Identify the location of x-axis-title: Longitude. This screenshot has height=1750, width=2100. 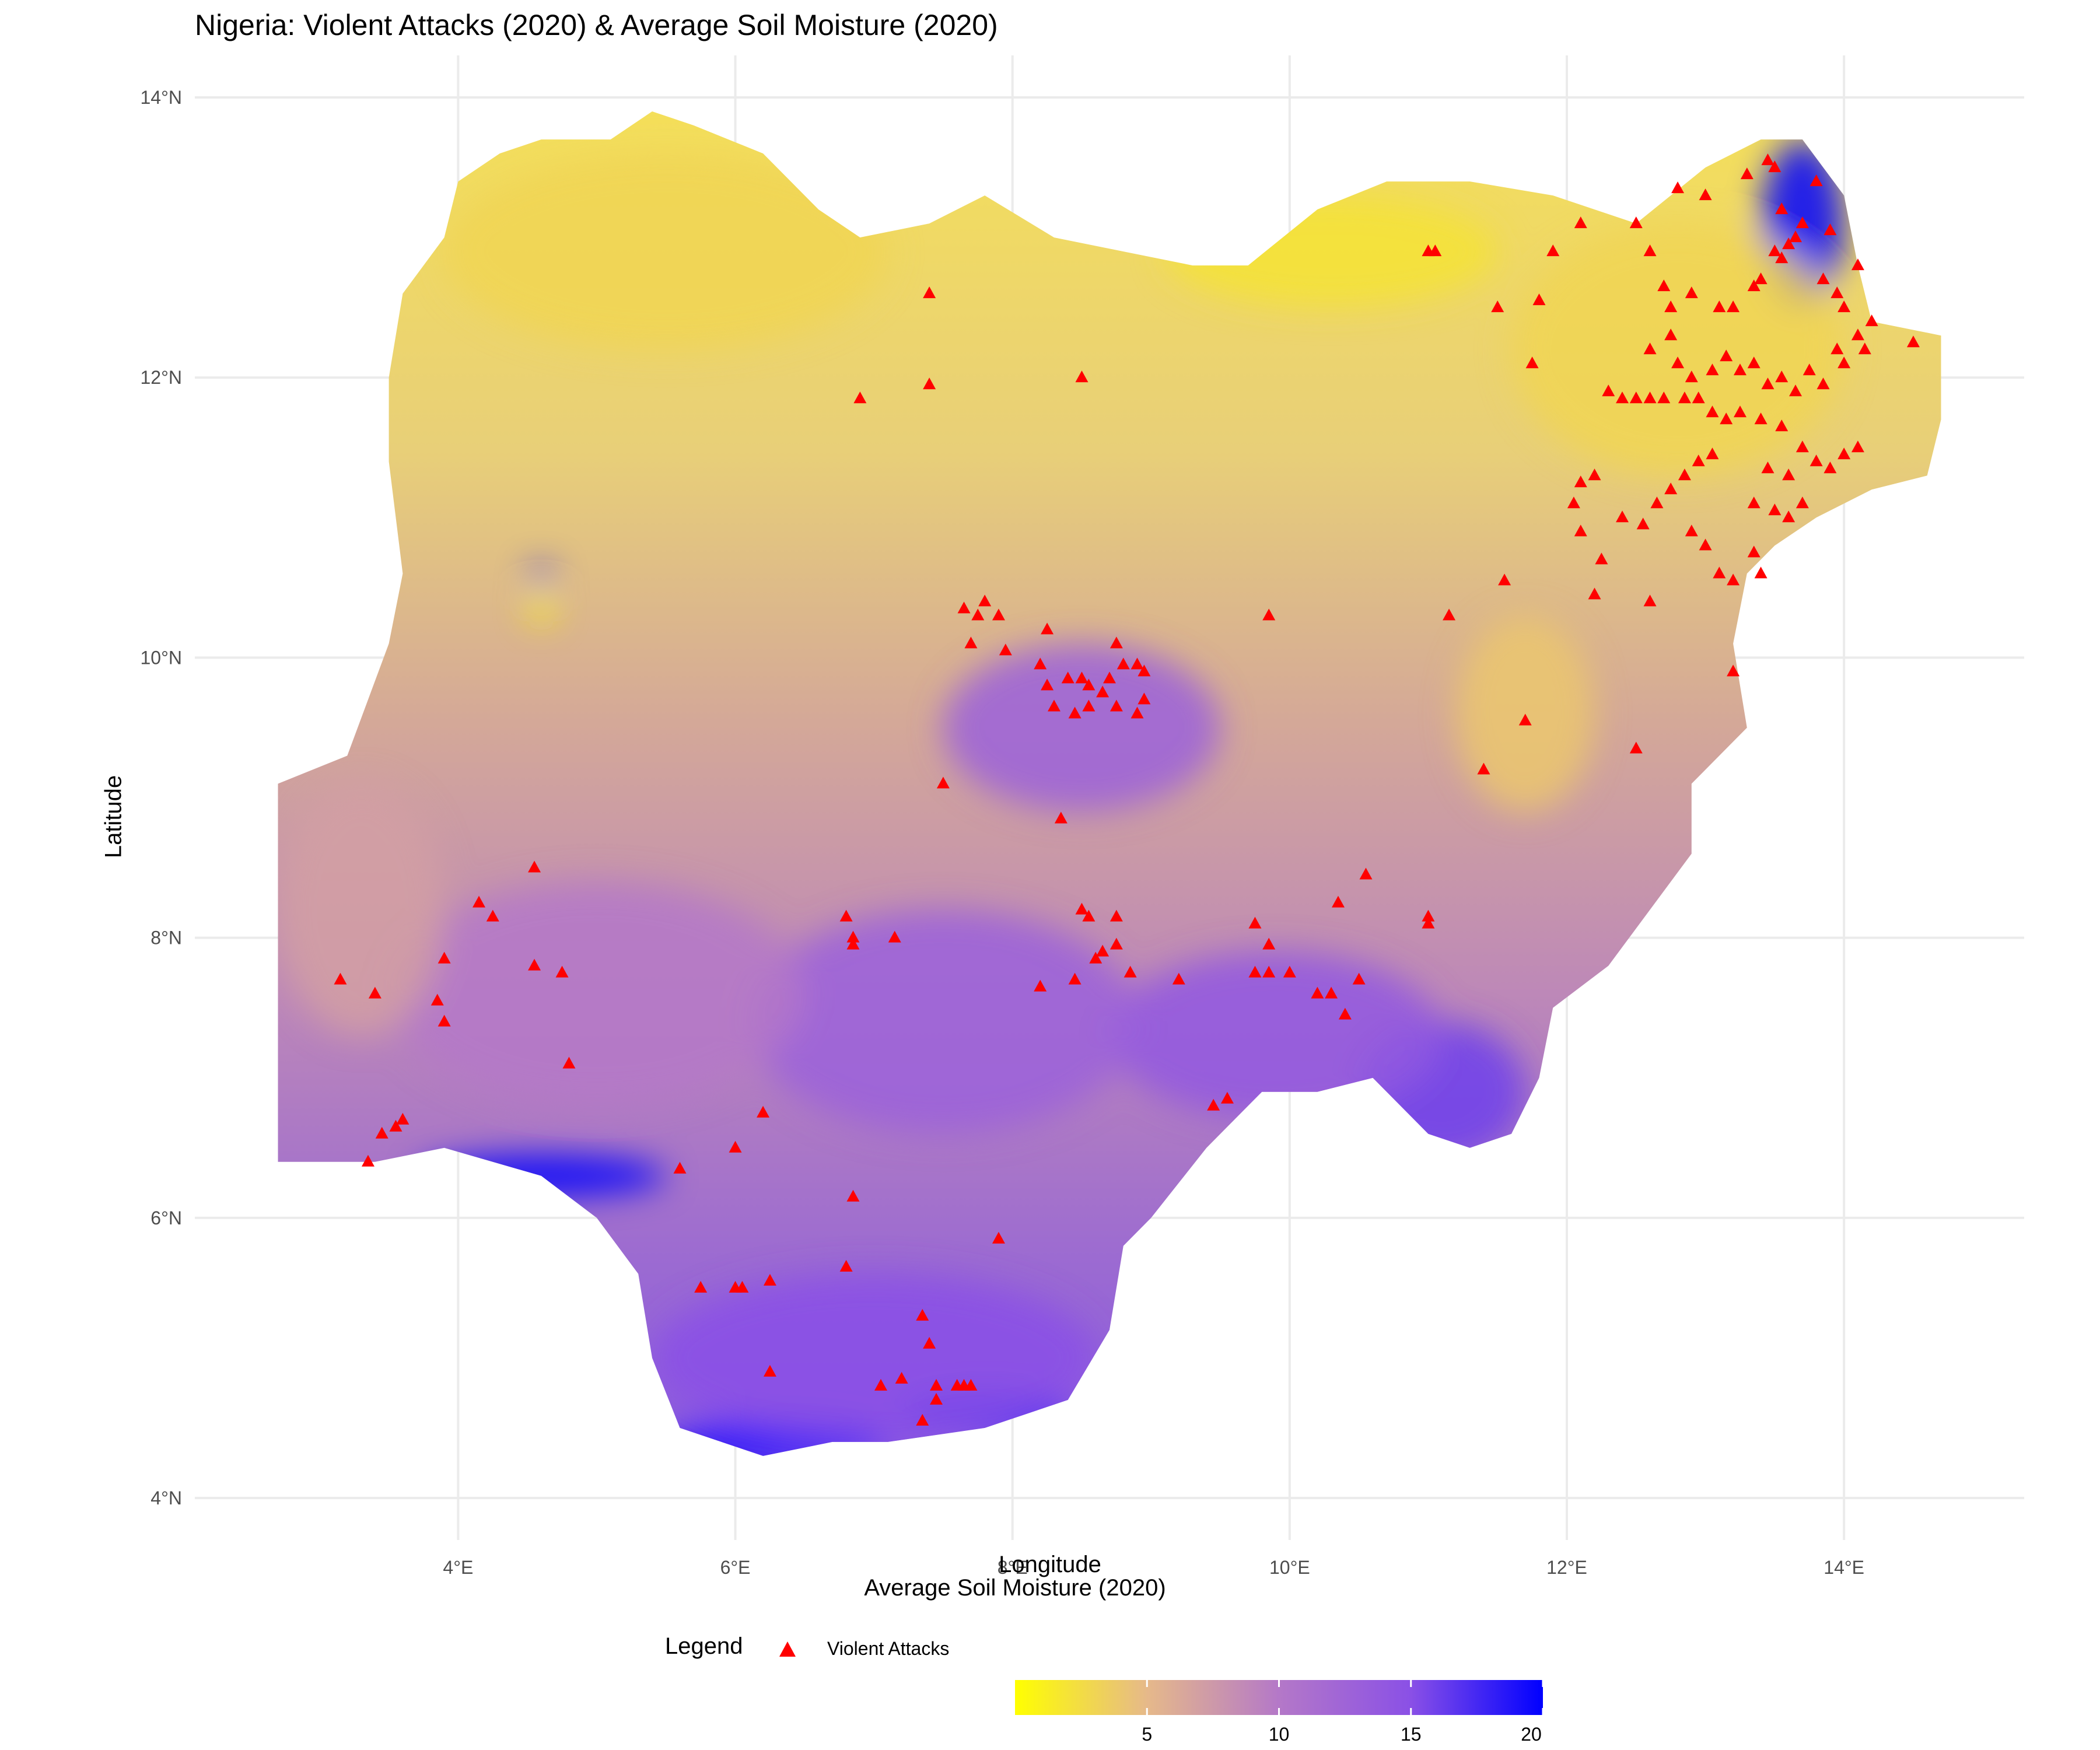
(1050, 1564).